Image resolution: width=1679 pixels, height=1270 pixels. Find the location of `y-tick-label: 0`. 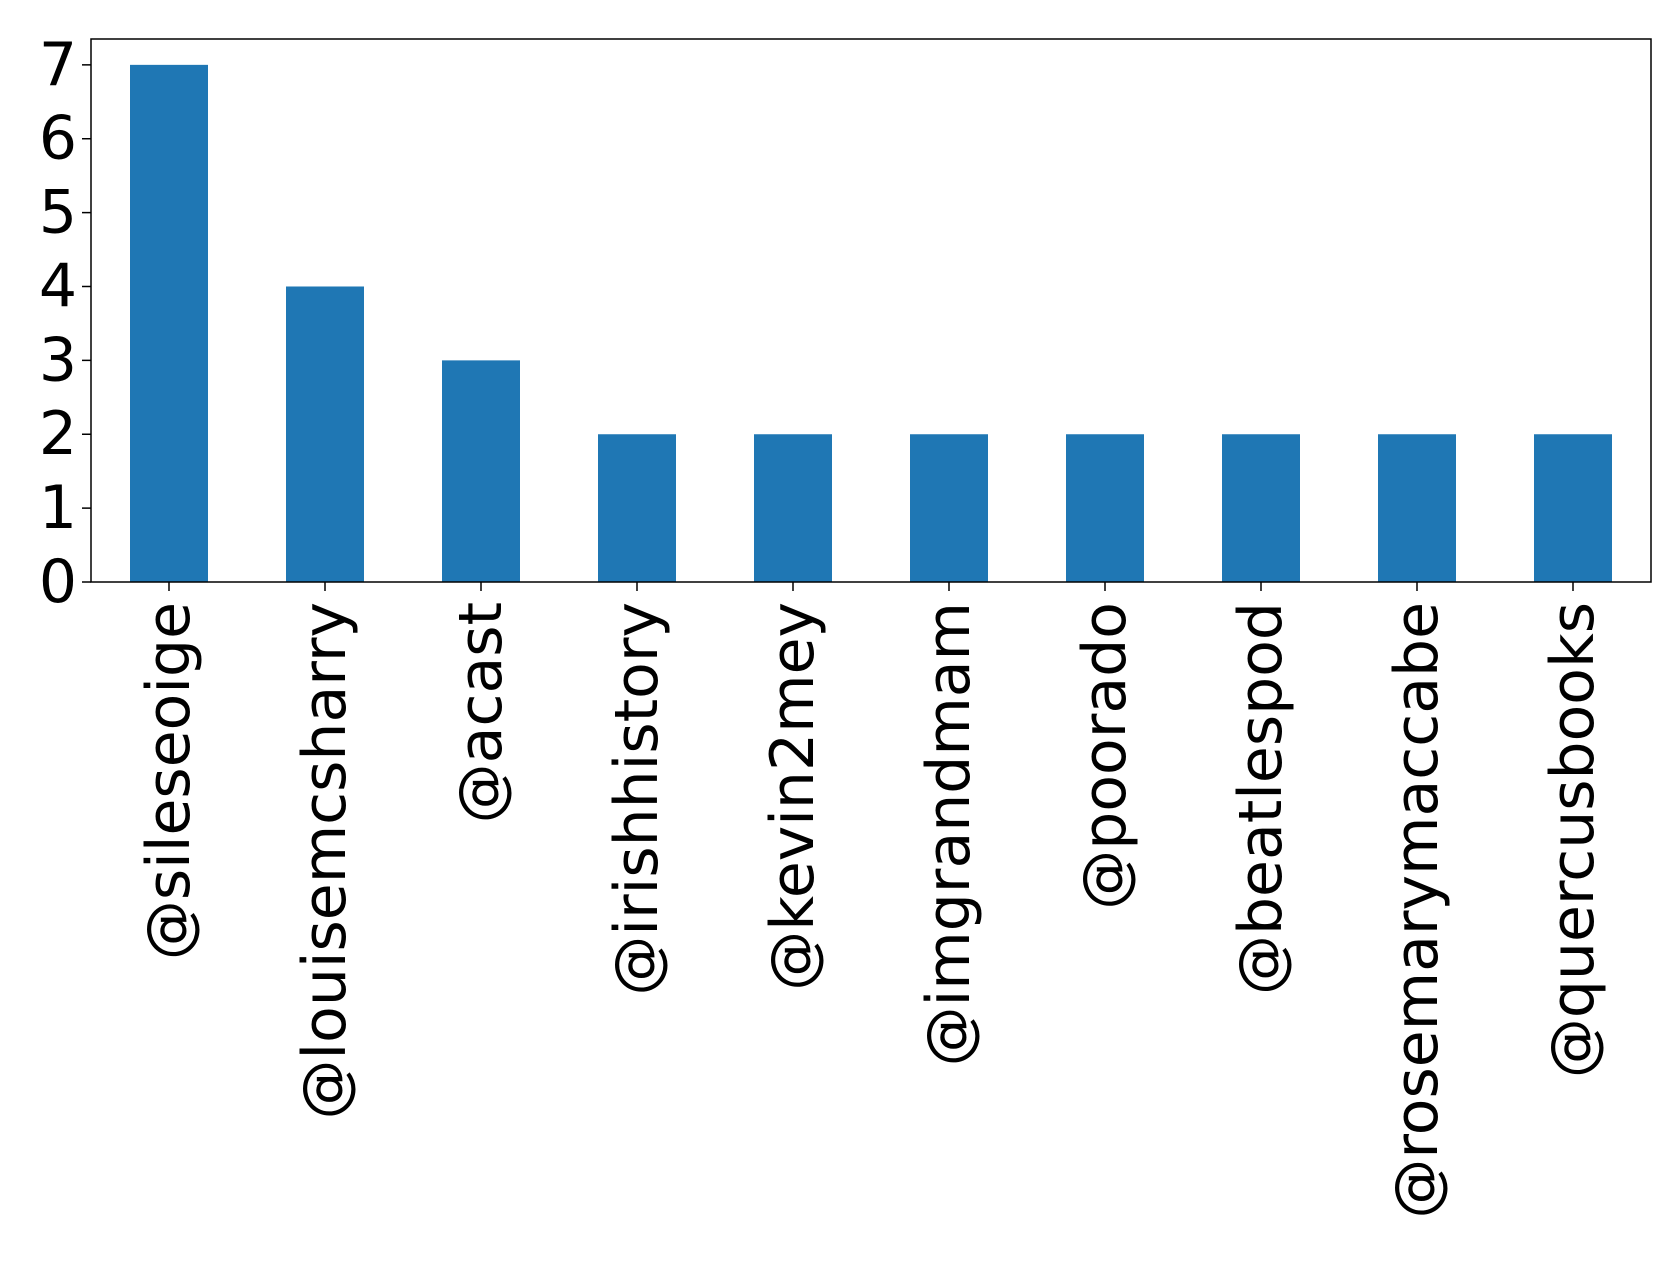

y-tick-label: 0 is located at coordinates (58, 582).